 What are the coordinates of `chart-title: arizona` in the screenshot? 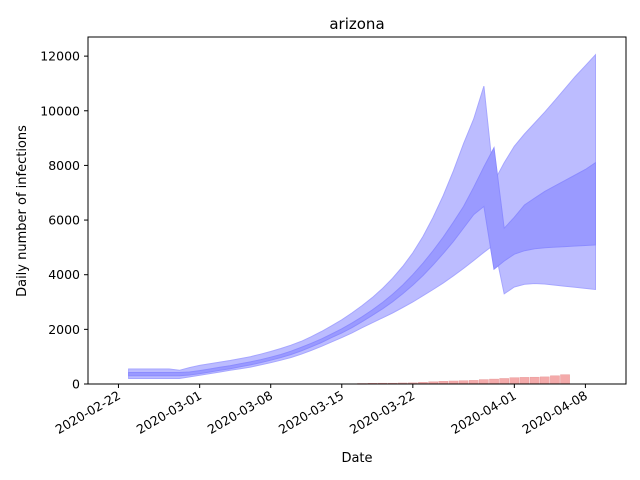 It's located at (356, 24).